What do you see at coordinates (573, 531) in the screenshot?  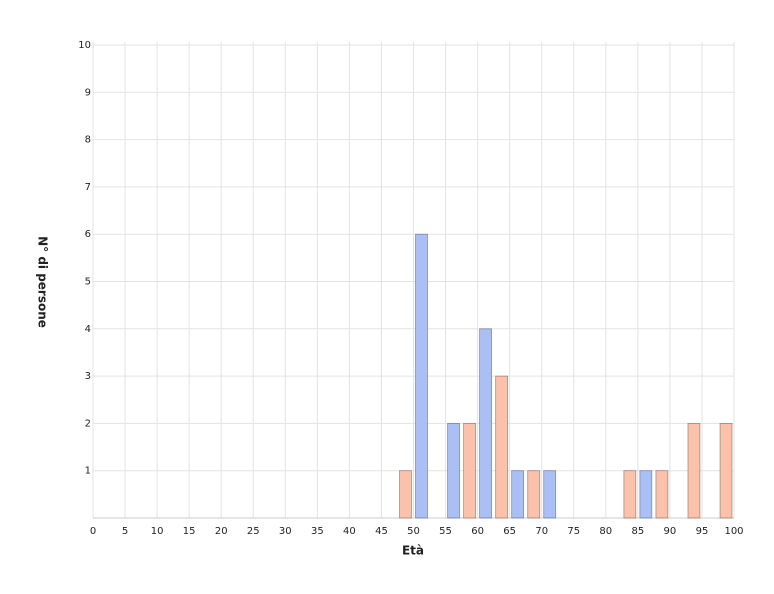 I see `x-tick-label: 75` at bounding box center [573, 531].